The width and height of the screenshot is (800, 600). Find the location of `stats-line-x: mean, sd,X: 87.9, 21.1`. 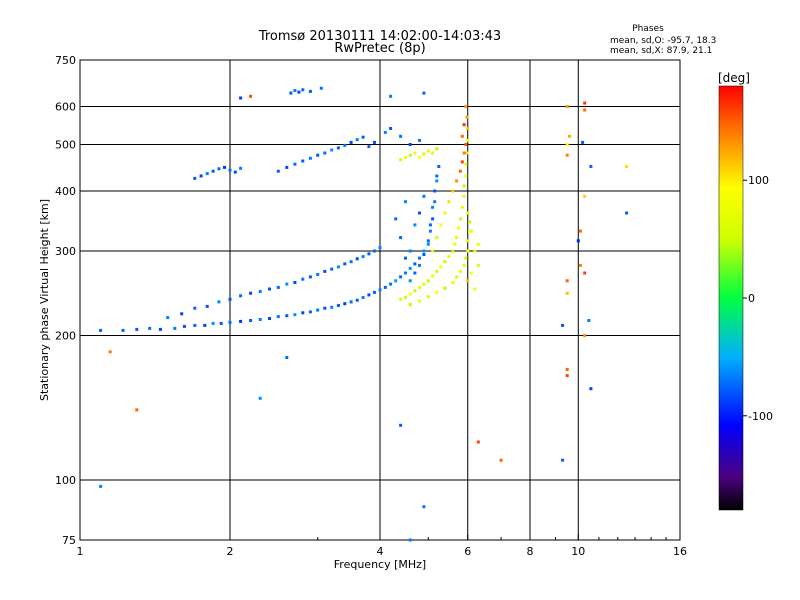

stats-line-x: mean, sd,X: 87.9, 21.1 is located at coordinates (661, 51).